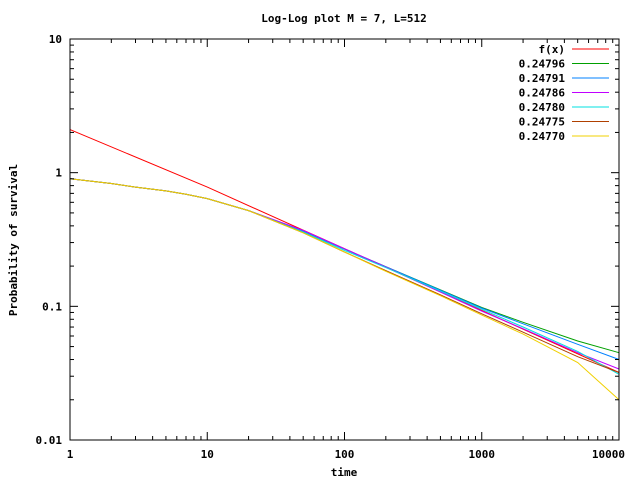 This screenshot has height=480, width=640. I want to click on x-tick-label: 10, so click(207, 454).